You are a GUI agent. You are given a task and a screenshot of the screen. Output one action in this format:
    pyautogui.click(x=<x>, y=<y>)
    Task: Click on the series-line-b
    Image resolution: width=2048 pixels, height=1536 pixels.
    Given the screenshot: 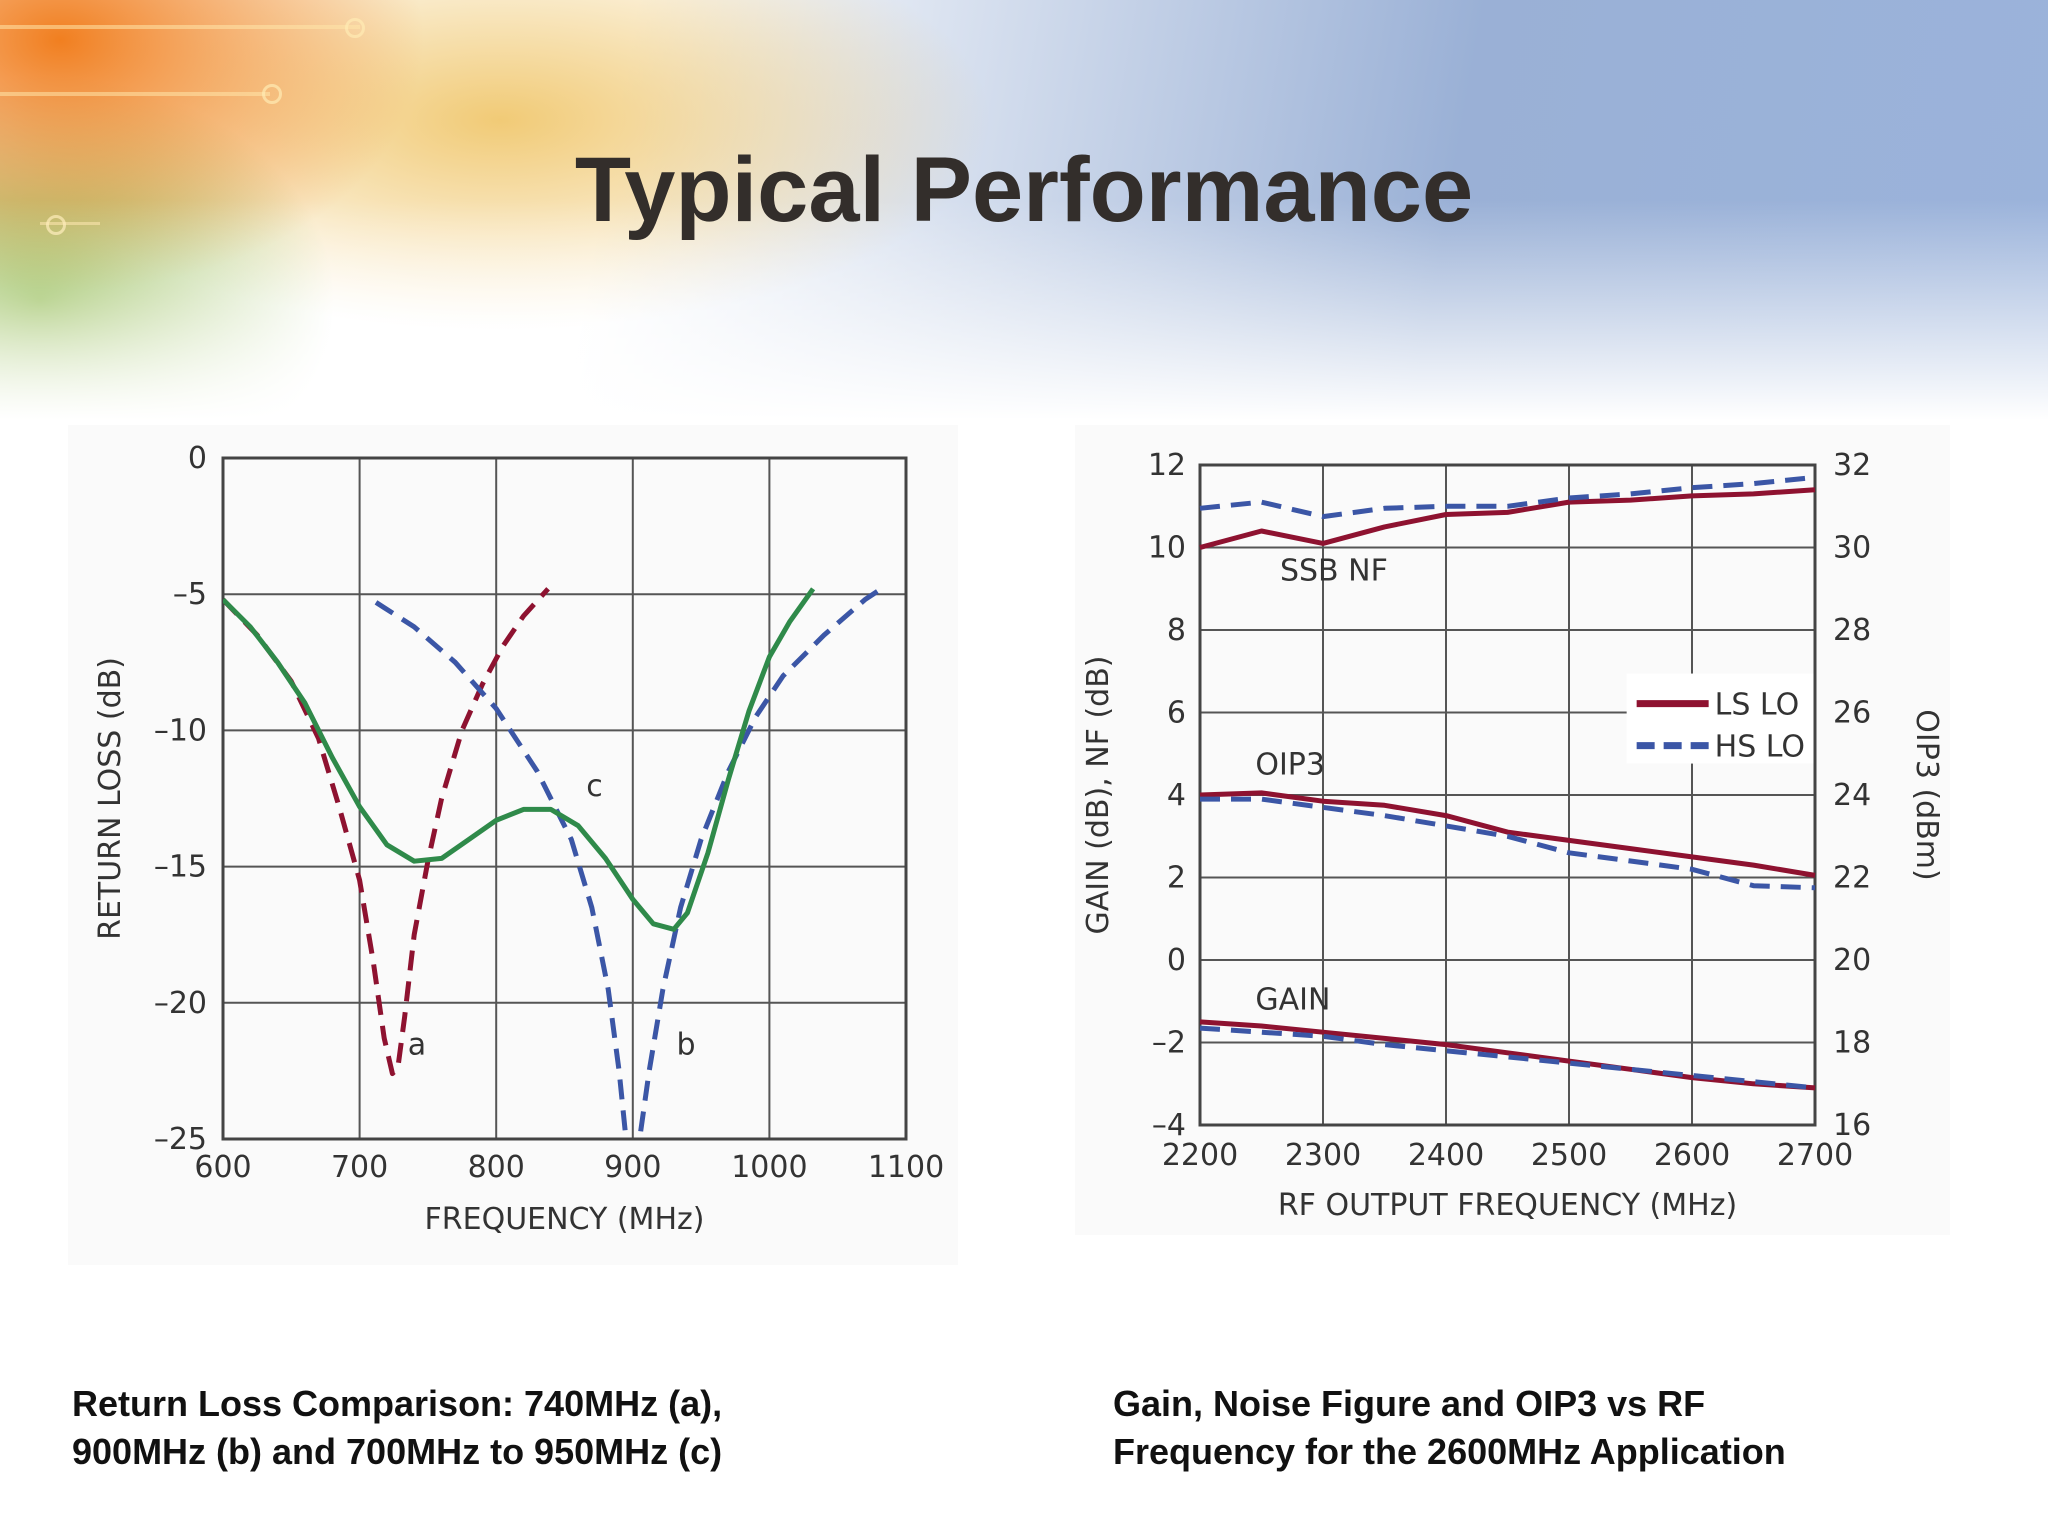 What is the action you would take?
    pyautogui.click(x=630, y=861)
    